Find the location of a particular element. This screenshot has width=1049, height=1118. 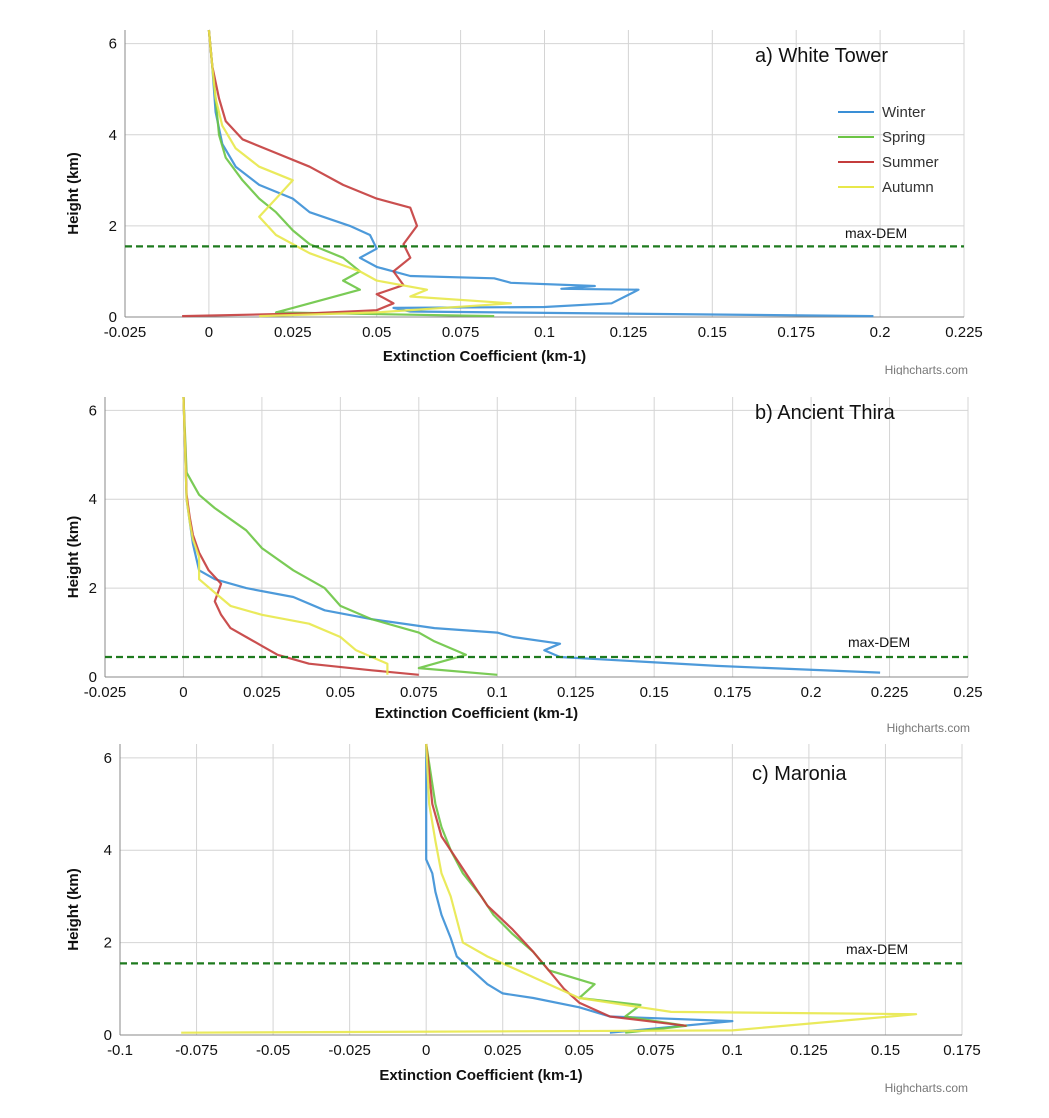

legend-label-summer: Summer is located at coordinates (910, 162).